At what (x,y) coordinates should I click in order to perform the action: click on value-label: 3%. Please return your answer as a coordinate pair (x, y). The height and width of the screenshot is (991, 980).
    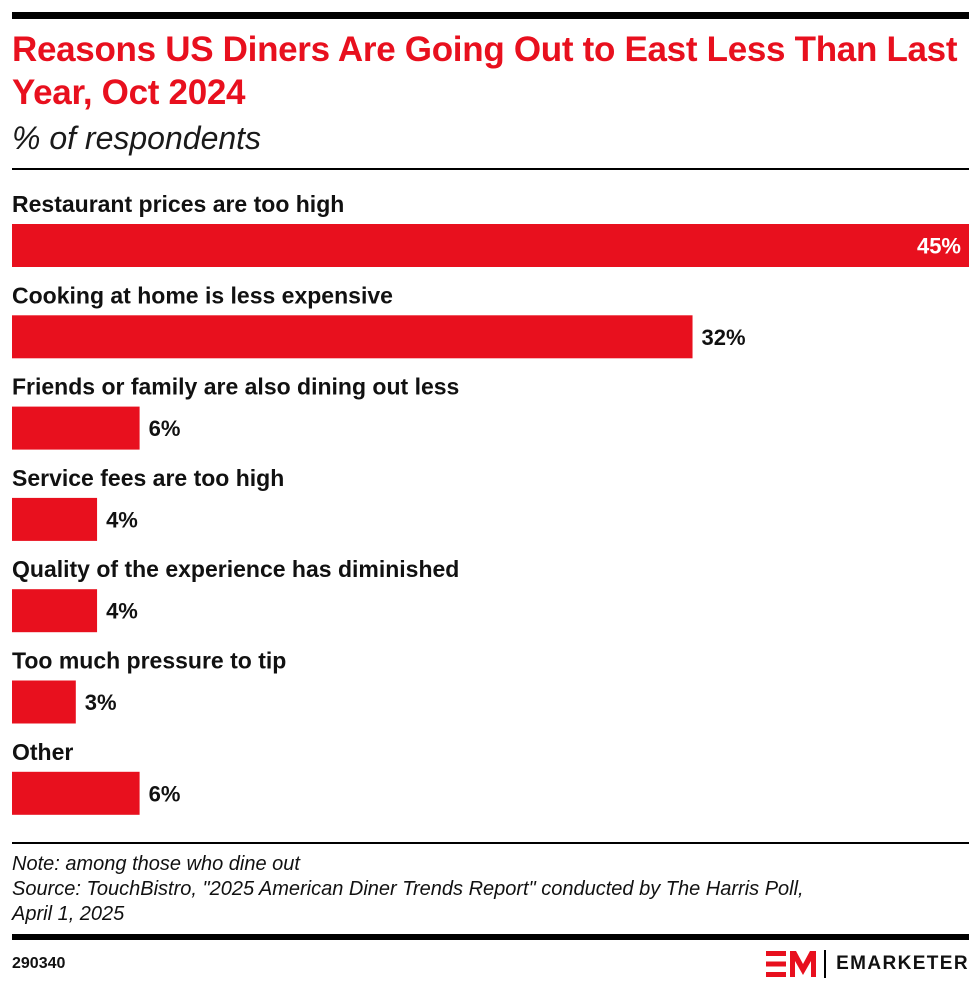
    Looking at the image, I should click on (101, 702).